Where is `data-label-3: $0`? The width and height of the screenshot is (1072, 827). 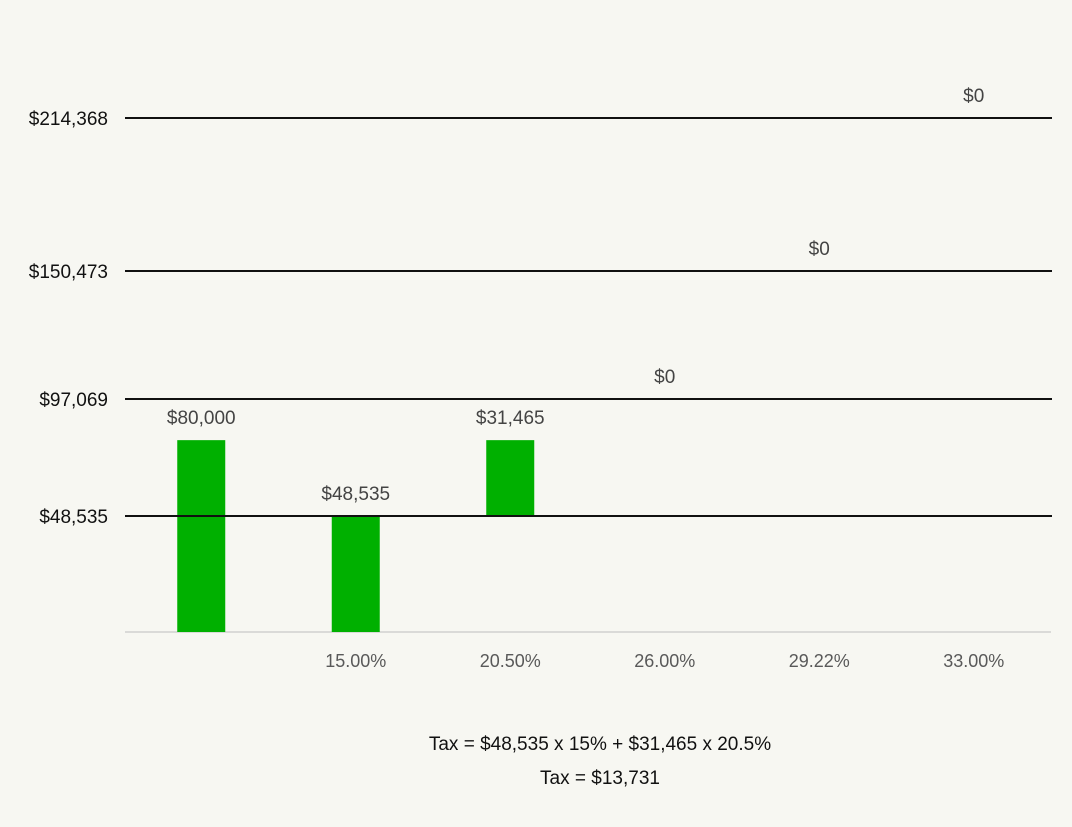 data-label-3: $0 is located at coordinates (664, 377).